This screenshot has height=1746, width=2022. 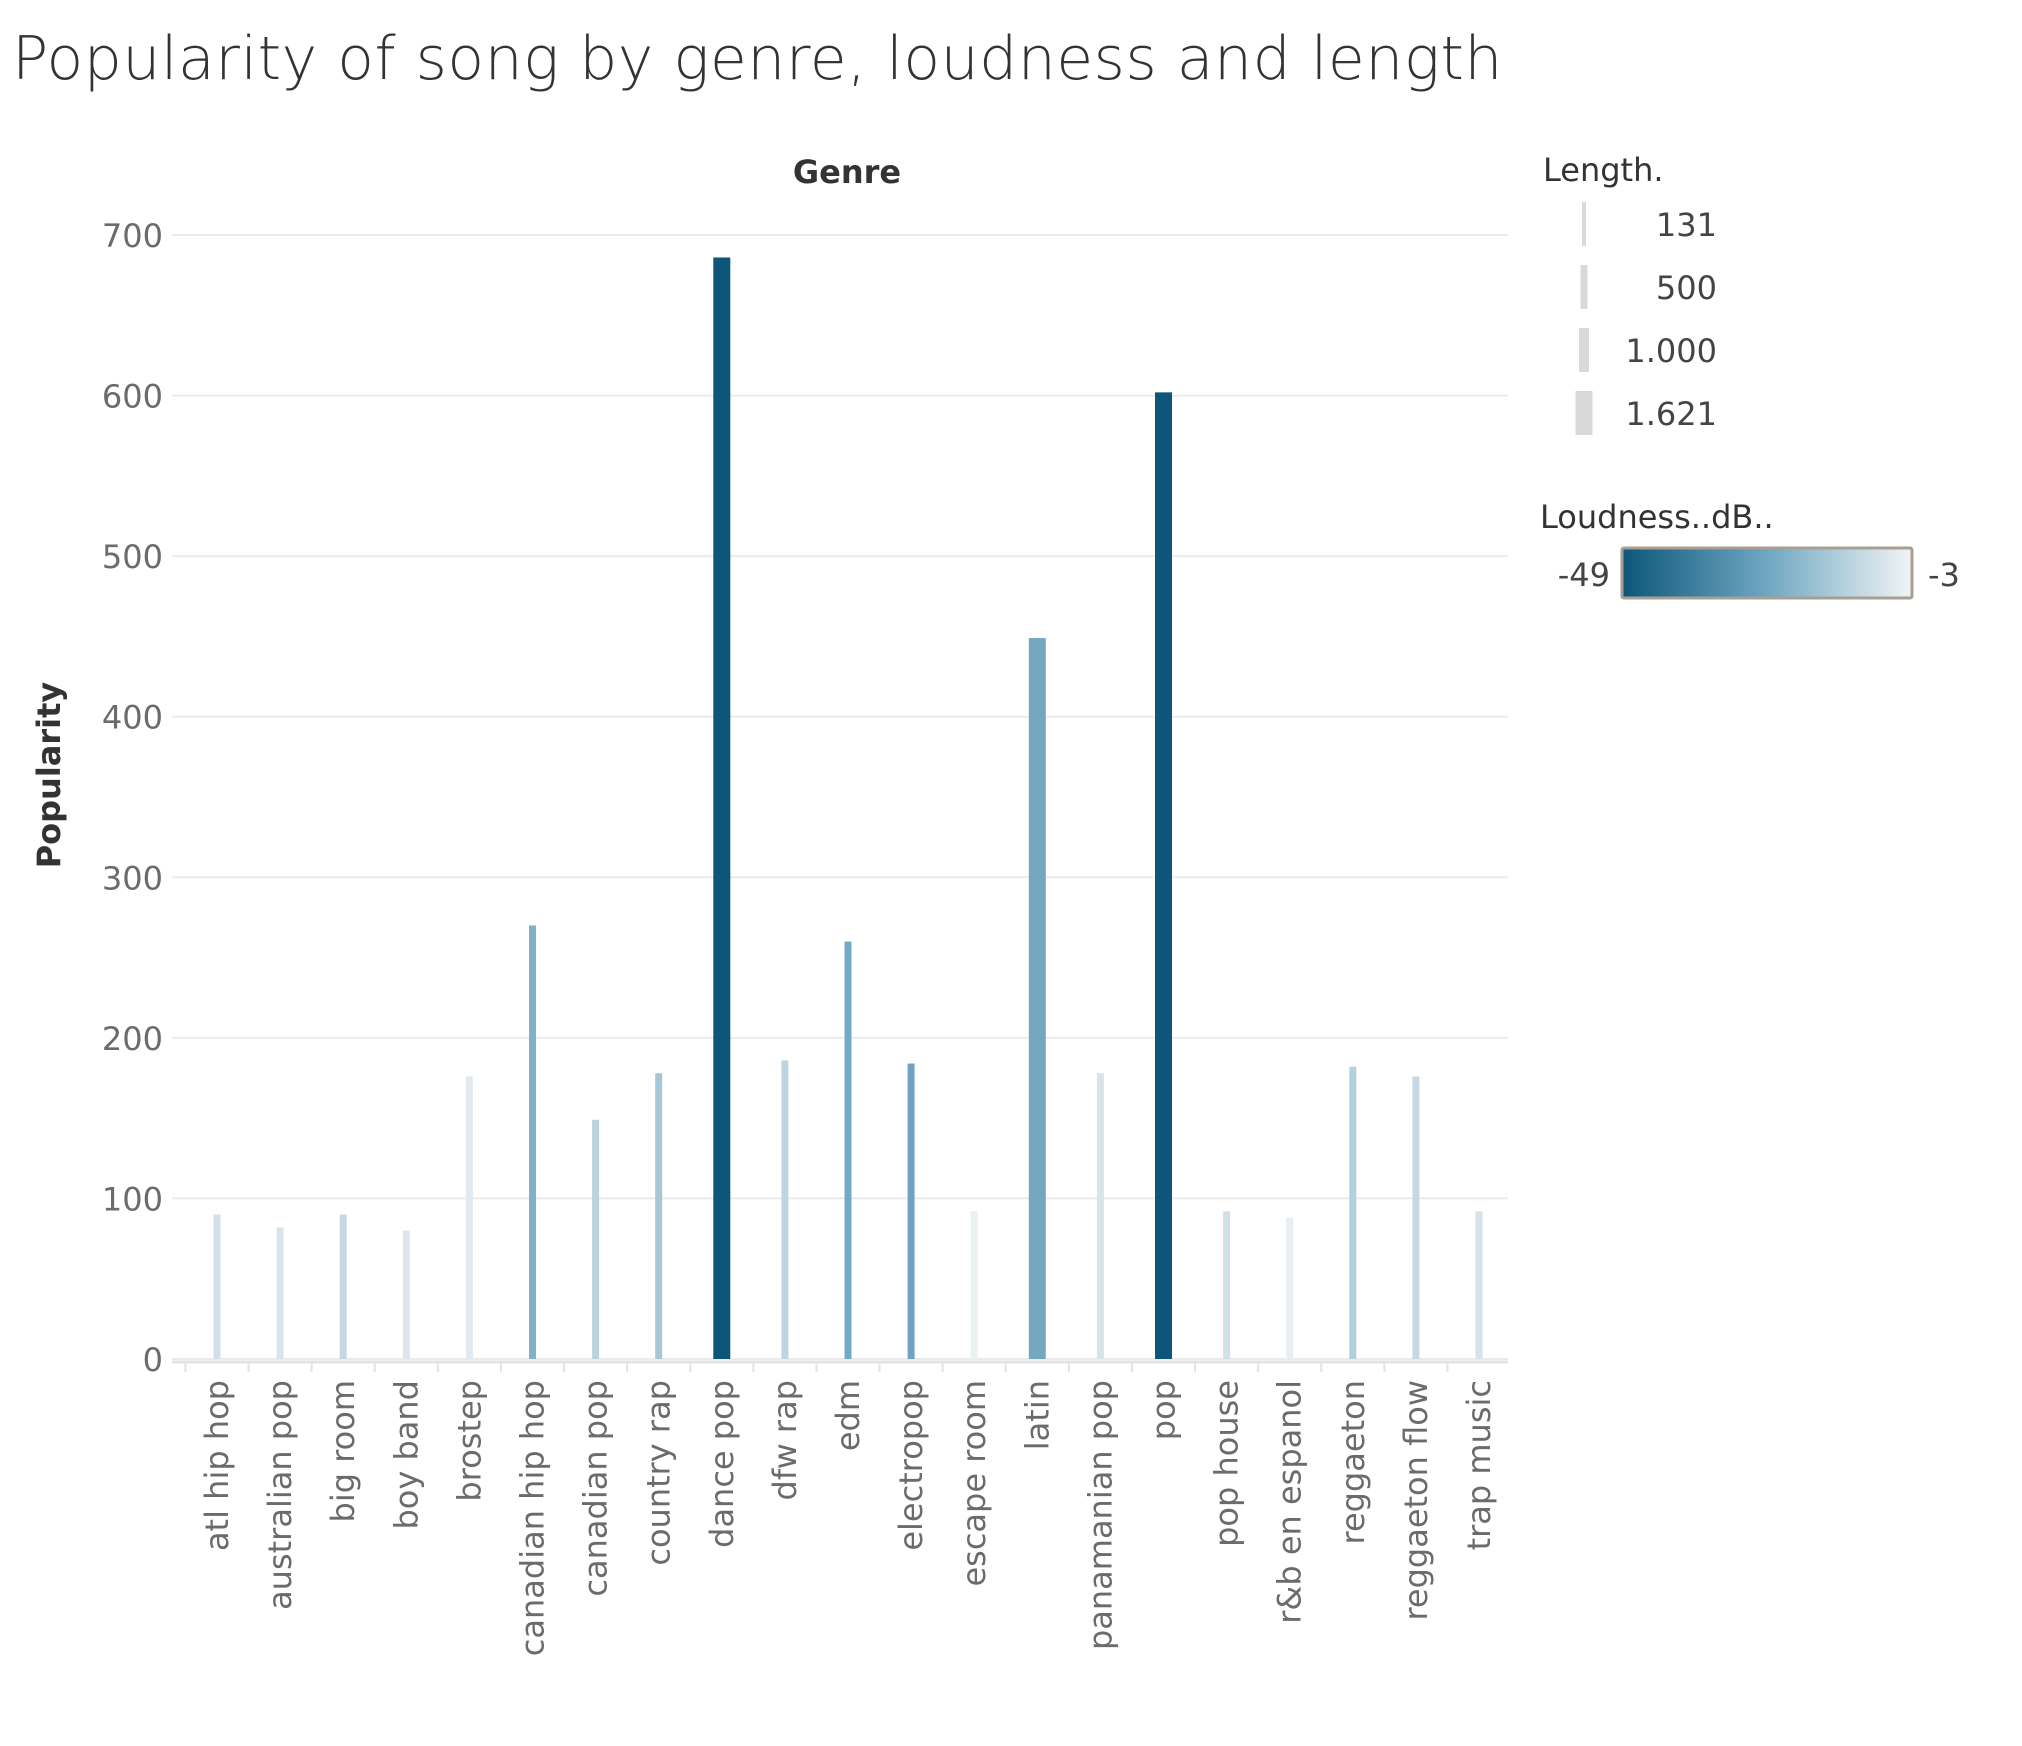 What do you see at coordinates (1657, 517) in the screenshot?
I see `legend-loudness-title: Loudness..dB..` at bounding box center [1657, 517].